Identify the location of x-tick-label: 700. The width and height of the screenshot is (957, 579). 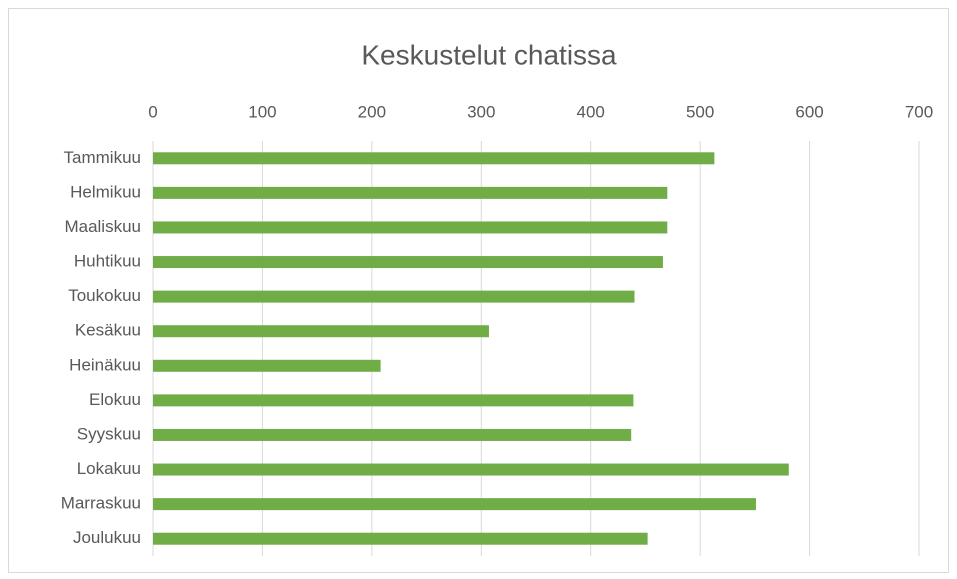
(919, 111).